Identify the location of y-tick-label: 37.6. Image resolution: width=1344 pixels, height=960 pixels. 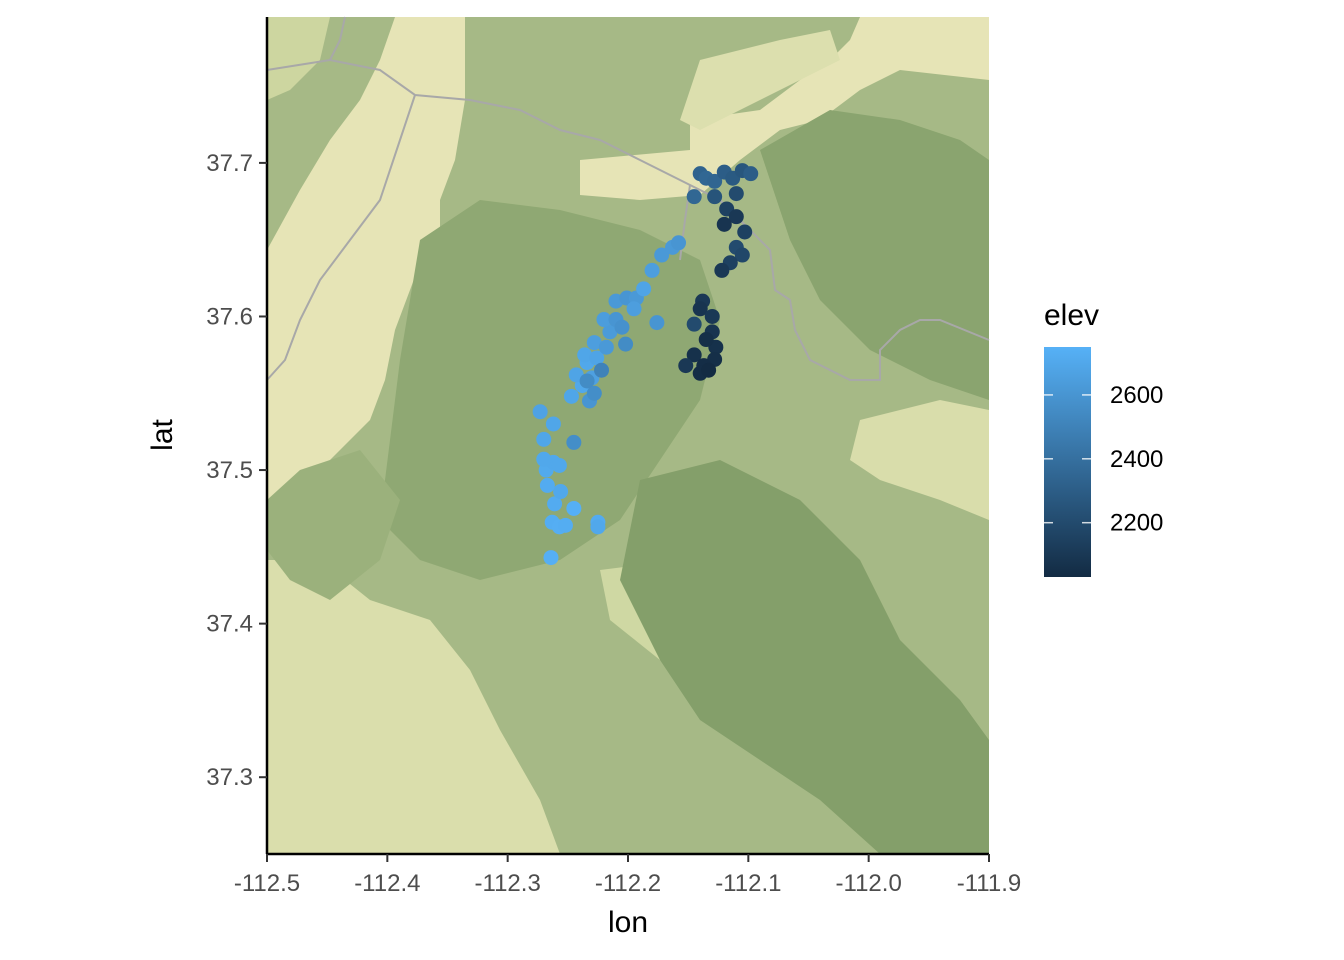
(229, 316).